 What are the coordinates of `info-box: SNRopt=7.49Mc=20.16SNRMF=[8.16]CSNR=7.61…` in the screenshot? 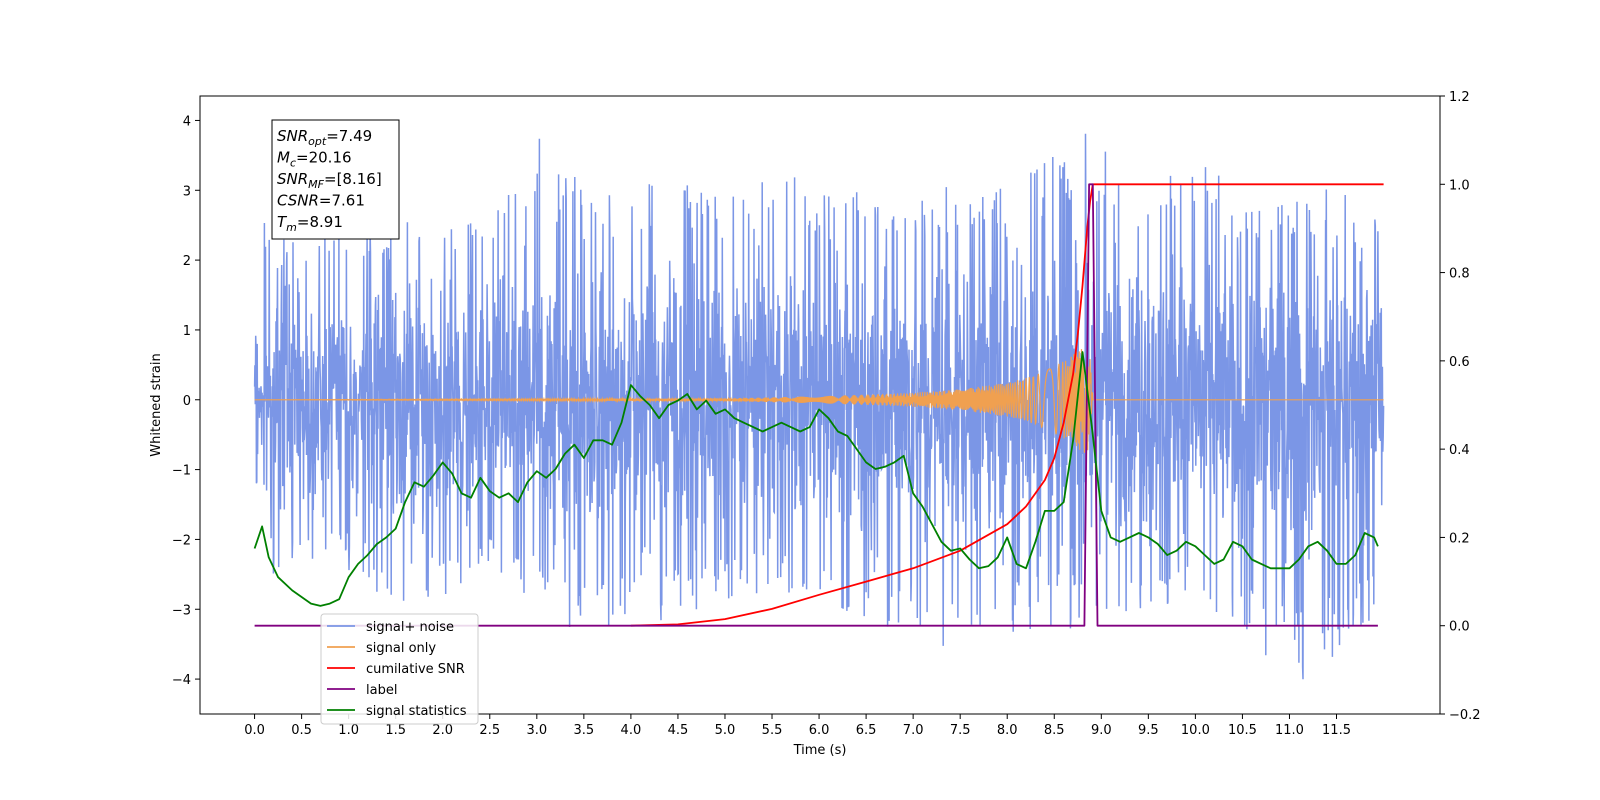 It's located at (335, 179).